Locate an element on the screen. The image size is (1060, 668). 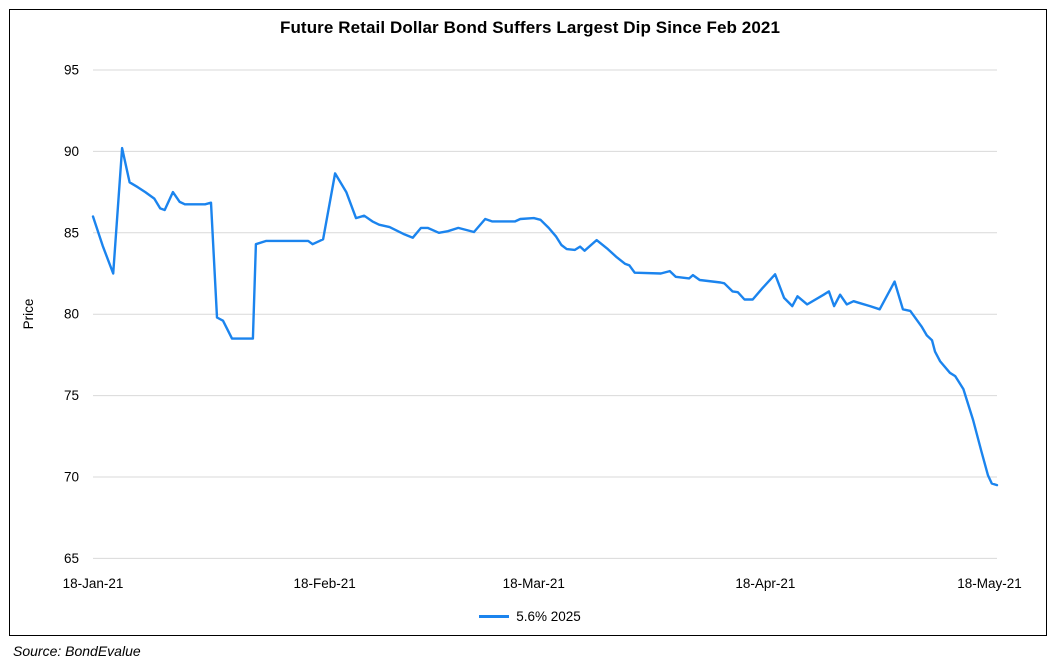
y-tick-label: 80 is located at coordinates (71, 314).